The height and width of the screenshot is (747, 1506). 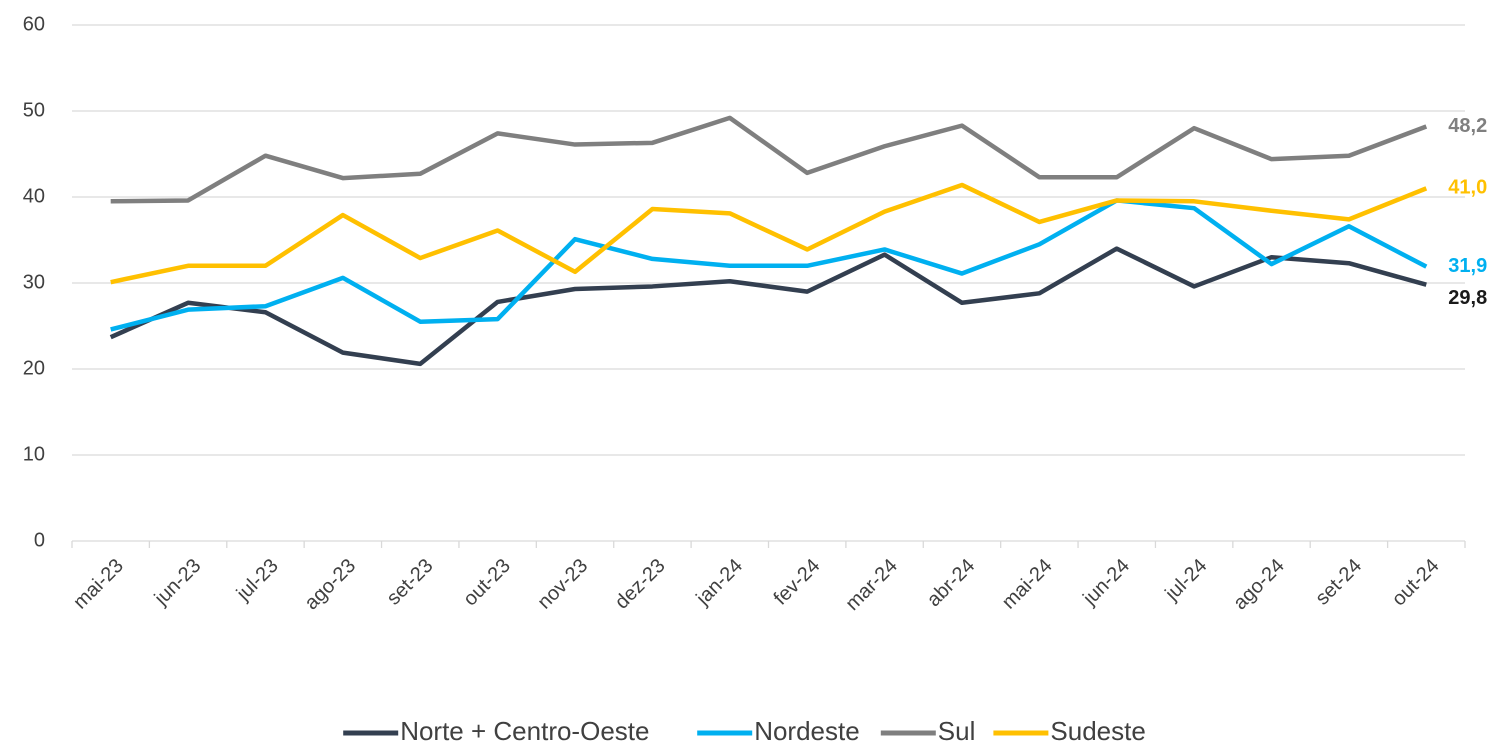 What do you see at coordinates (98, 584) in the screenshot?
I see `x-tick-label: mai-23` at bounding box center [98, 584].